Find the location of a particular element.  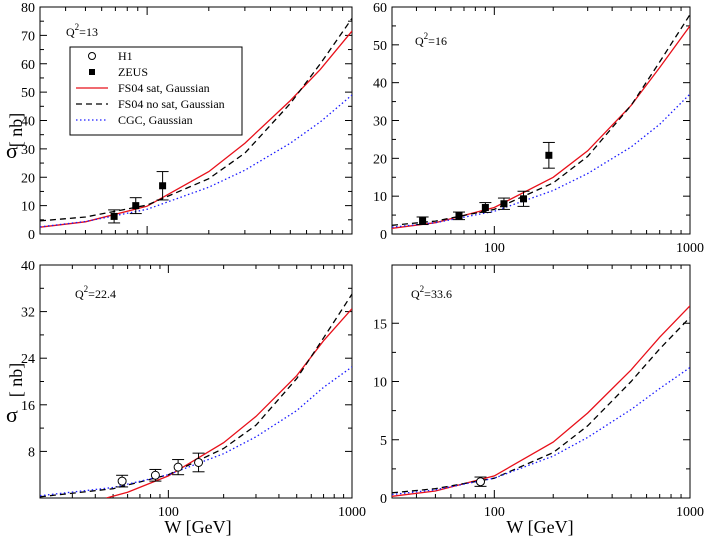

y-tick-label: 80 is located at coordinates (28, 8).